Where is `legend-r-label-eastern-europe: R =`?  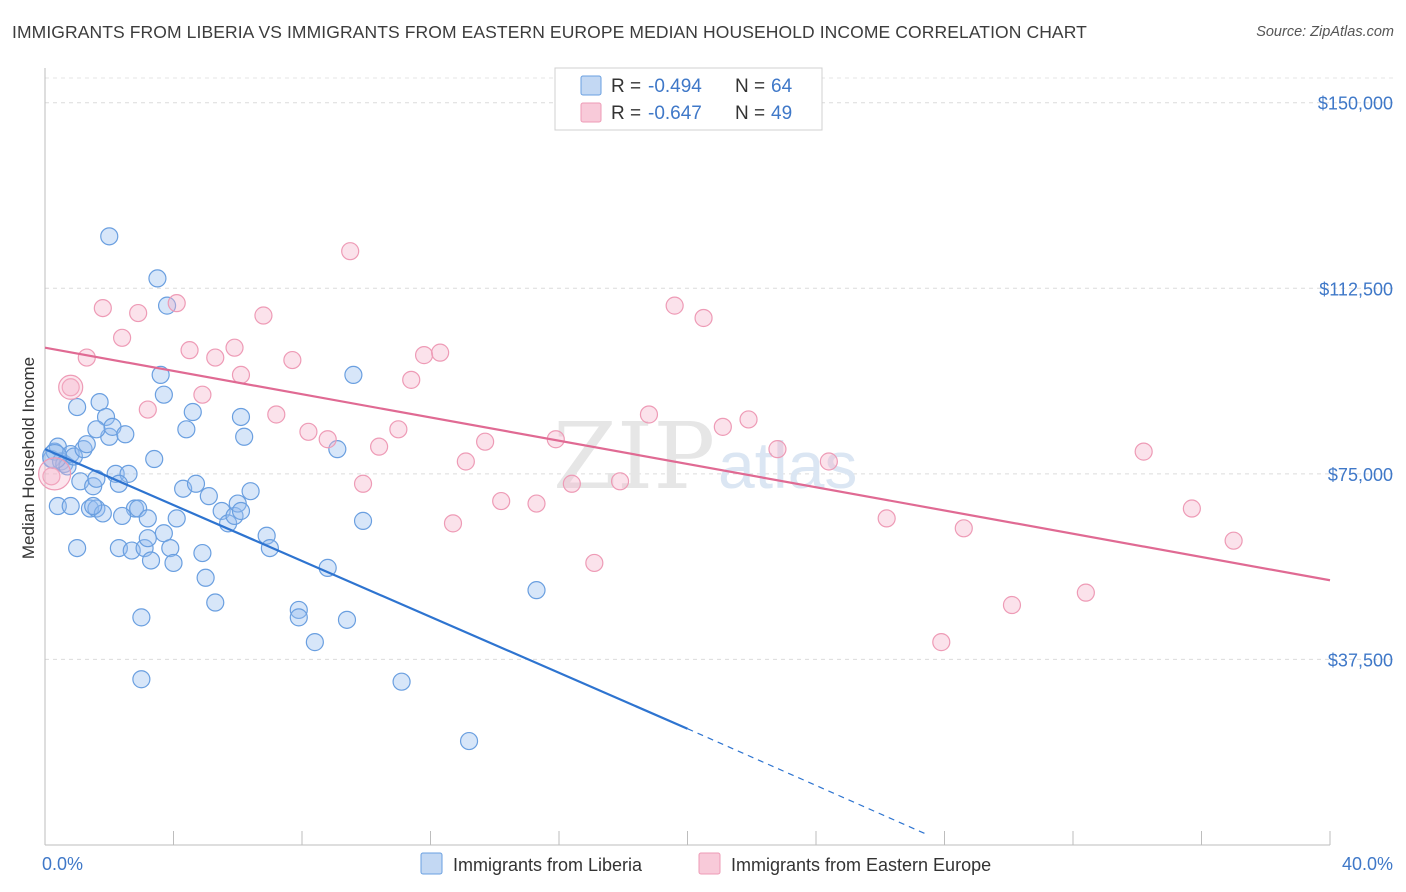
legend-r-label-eastern-europe: R = is located at coordinates (626, 113).